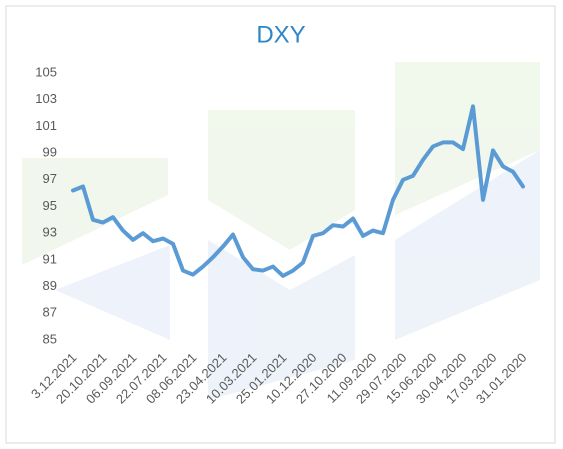  What do you see at coordinates (50, 285) in the screenshot?
I see `y-tick-label: 89` at bounding box center [50, 285].